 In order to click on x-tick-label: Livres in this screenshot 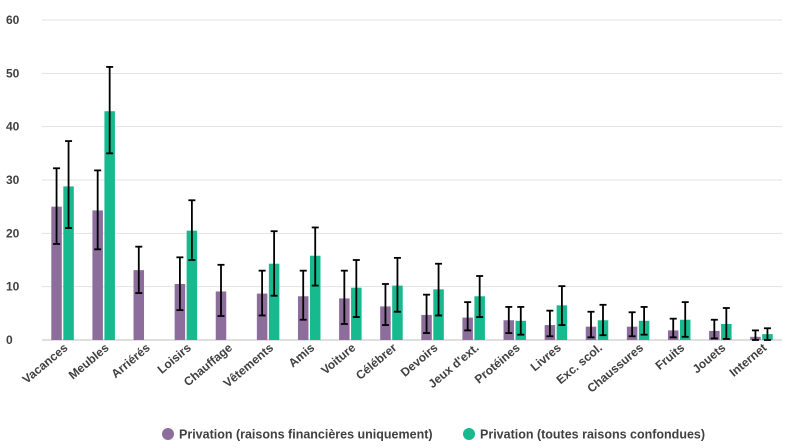, I will do `click(546, 357)`.